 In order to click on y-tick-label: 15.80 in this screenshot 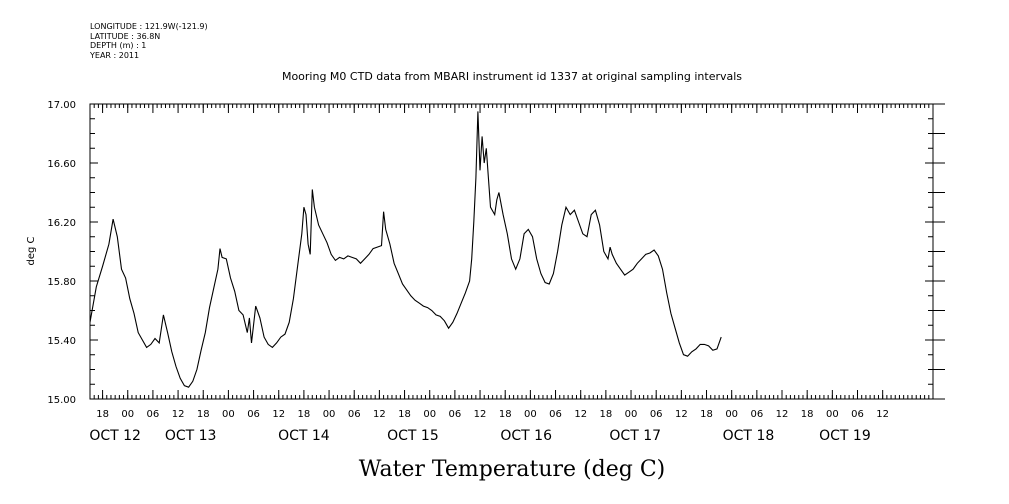, I will do `click(61, 282)`.